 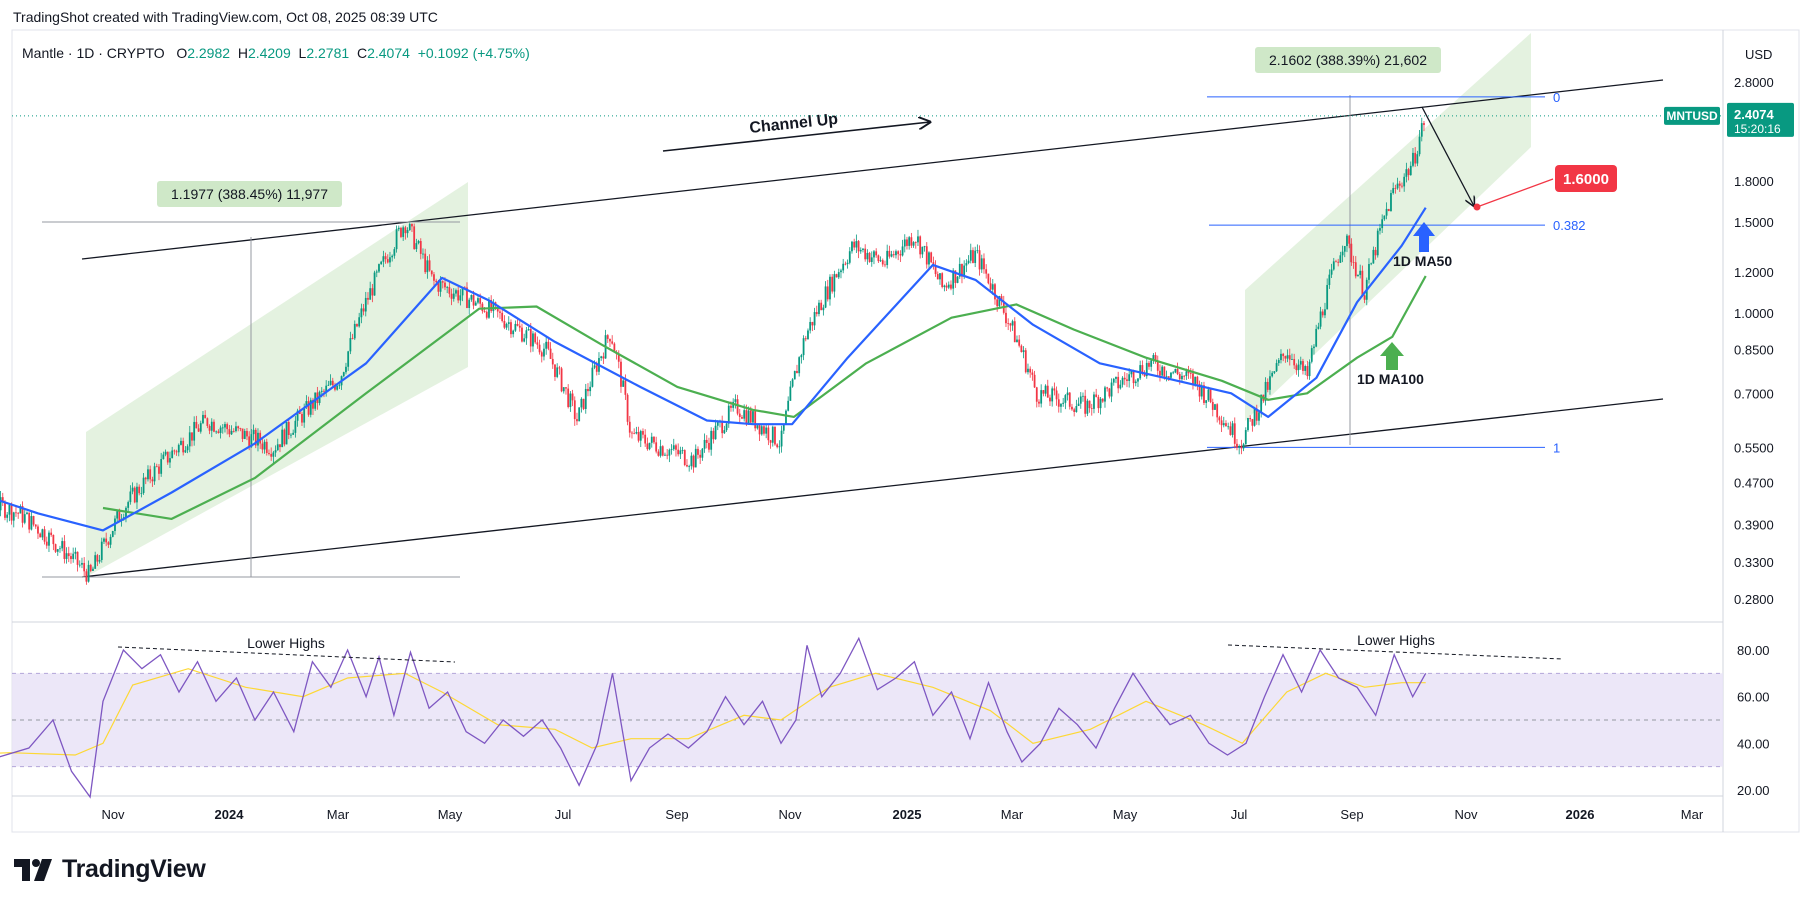 I want to click on price-tick-label: 2.8000, so click(x=1754, y=82).